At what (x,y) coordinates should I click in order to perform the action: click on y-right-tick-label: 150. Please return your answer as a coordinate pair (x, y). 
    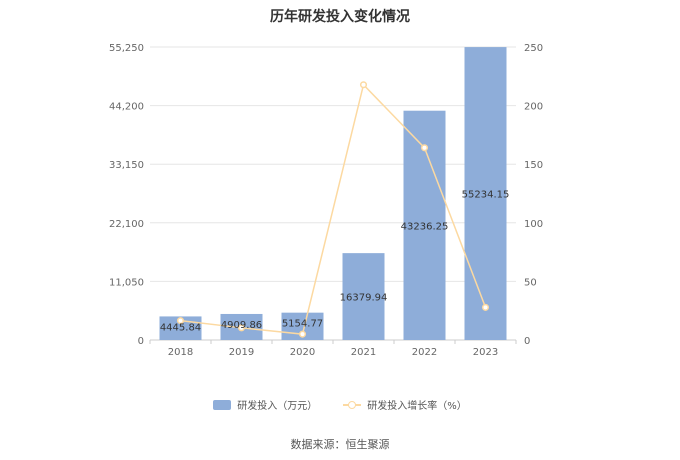
    Looking at the image, I should click on (533, 165).